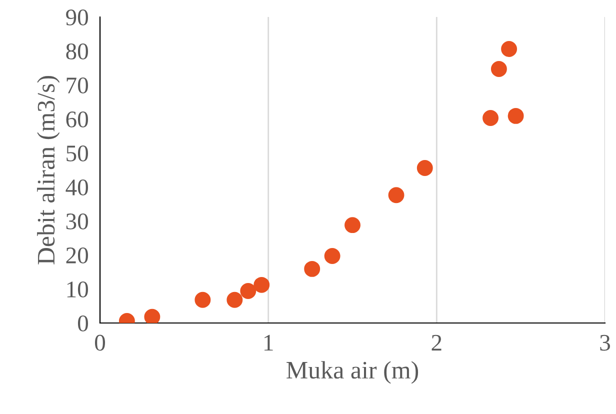 The image size is (616, 414). What do you see at coordinates (48, 170) in the screenshot?
I see `y-axis-title: Debit aliran (m3/s)` at bounding box center [48, 170].